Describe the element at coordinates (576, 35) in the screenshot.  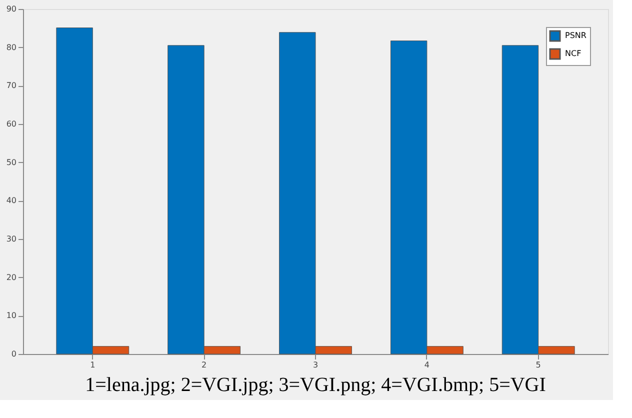
I see `legend-label: PSNR` at that location.